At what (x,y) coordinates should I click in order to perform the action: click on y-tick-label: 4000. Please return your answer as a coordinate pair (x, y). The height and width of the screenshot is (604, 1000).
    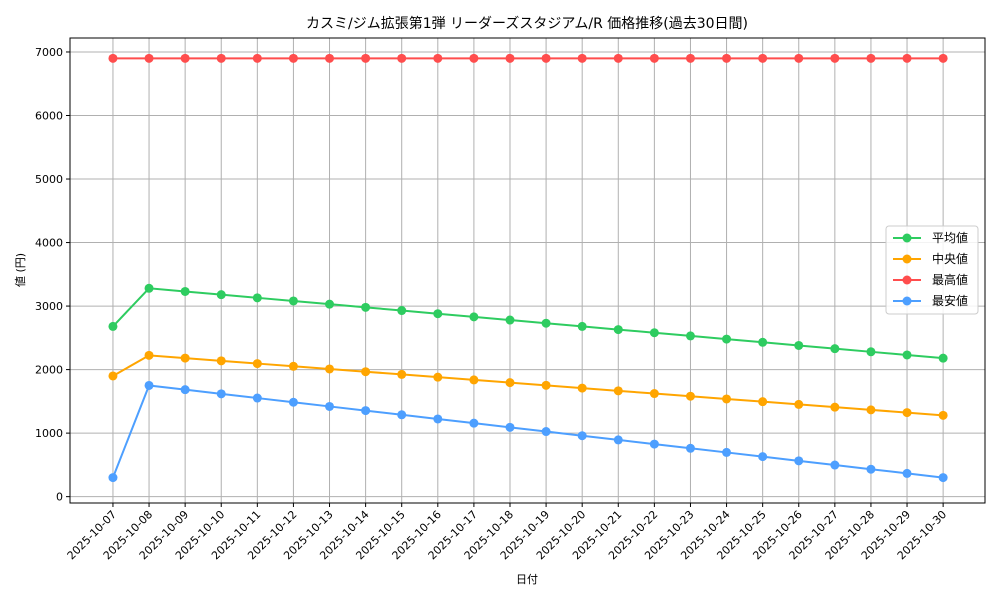
    Looking at the image, I should click on (49, 243).